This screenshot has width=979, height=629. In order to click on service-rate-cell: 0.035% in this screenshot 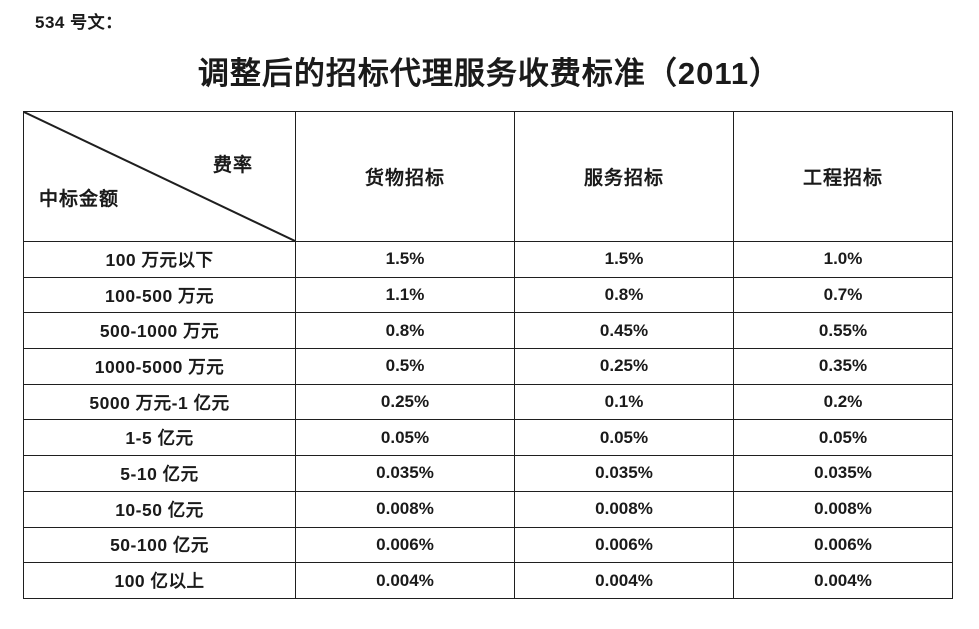, I will do `click(624, 473)`.